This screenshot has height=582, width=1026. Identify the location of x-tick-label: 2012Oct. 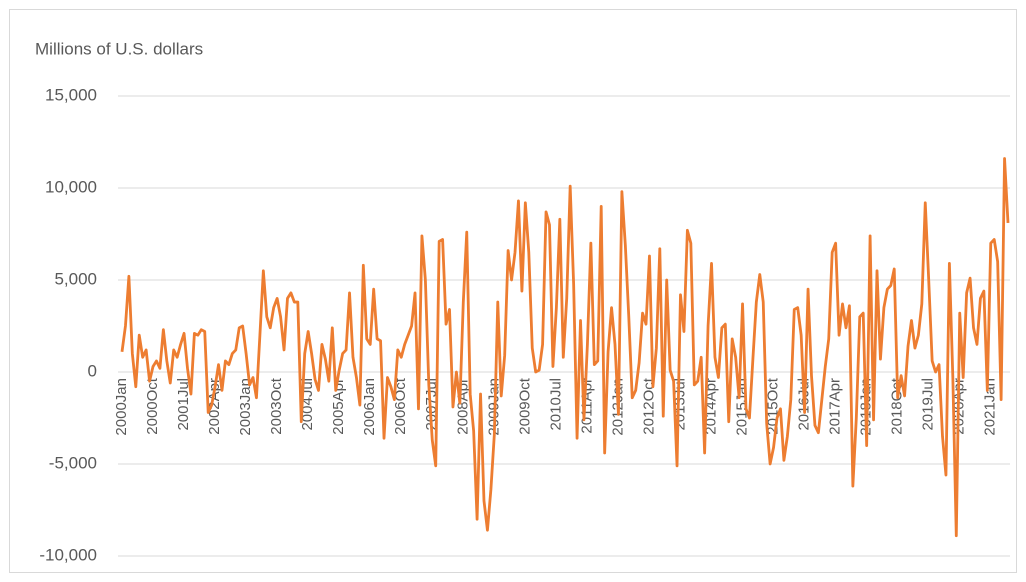
(648, 406).